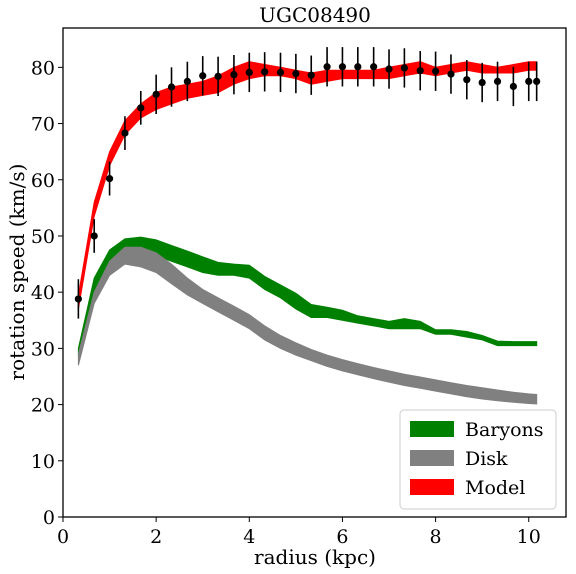 This screenshot has width=576, height=574. I want to click on legend-label-disk: Disk, so click(486, 459).